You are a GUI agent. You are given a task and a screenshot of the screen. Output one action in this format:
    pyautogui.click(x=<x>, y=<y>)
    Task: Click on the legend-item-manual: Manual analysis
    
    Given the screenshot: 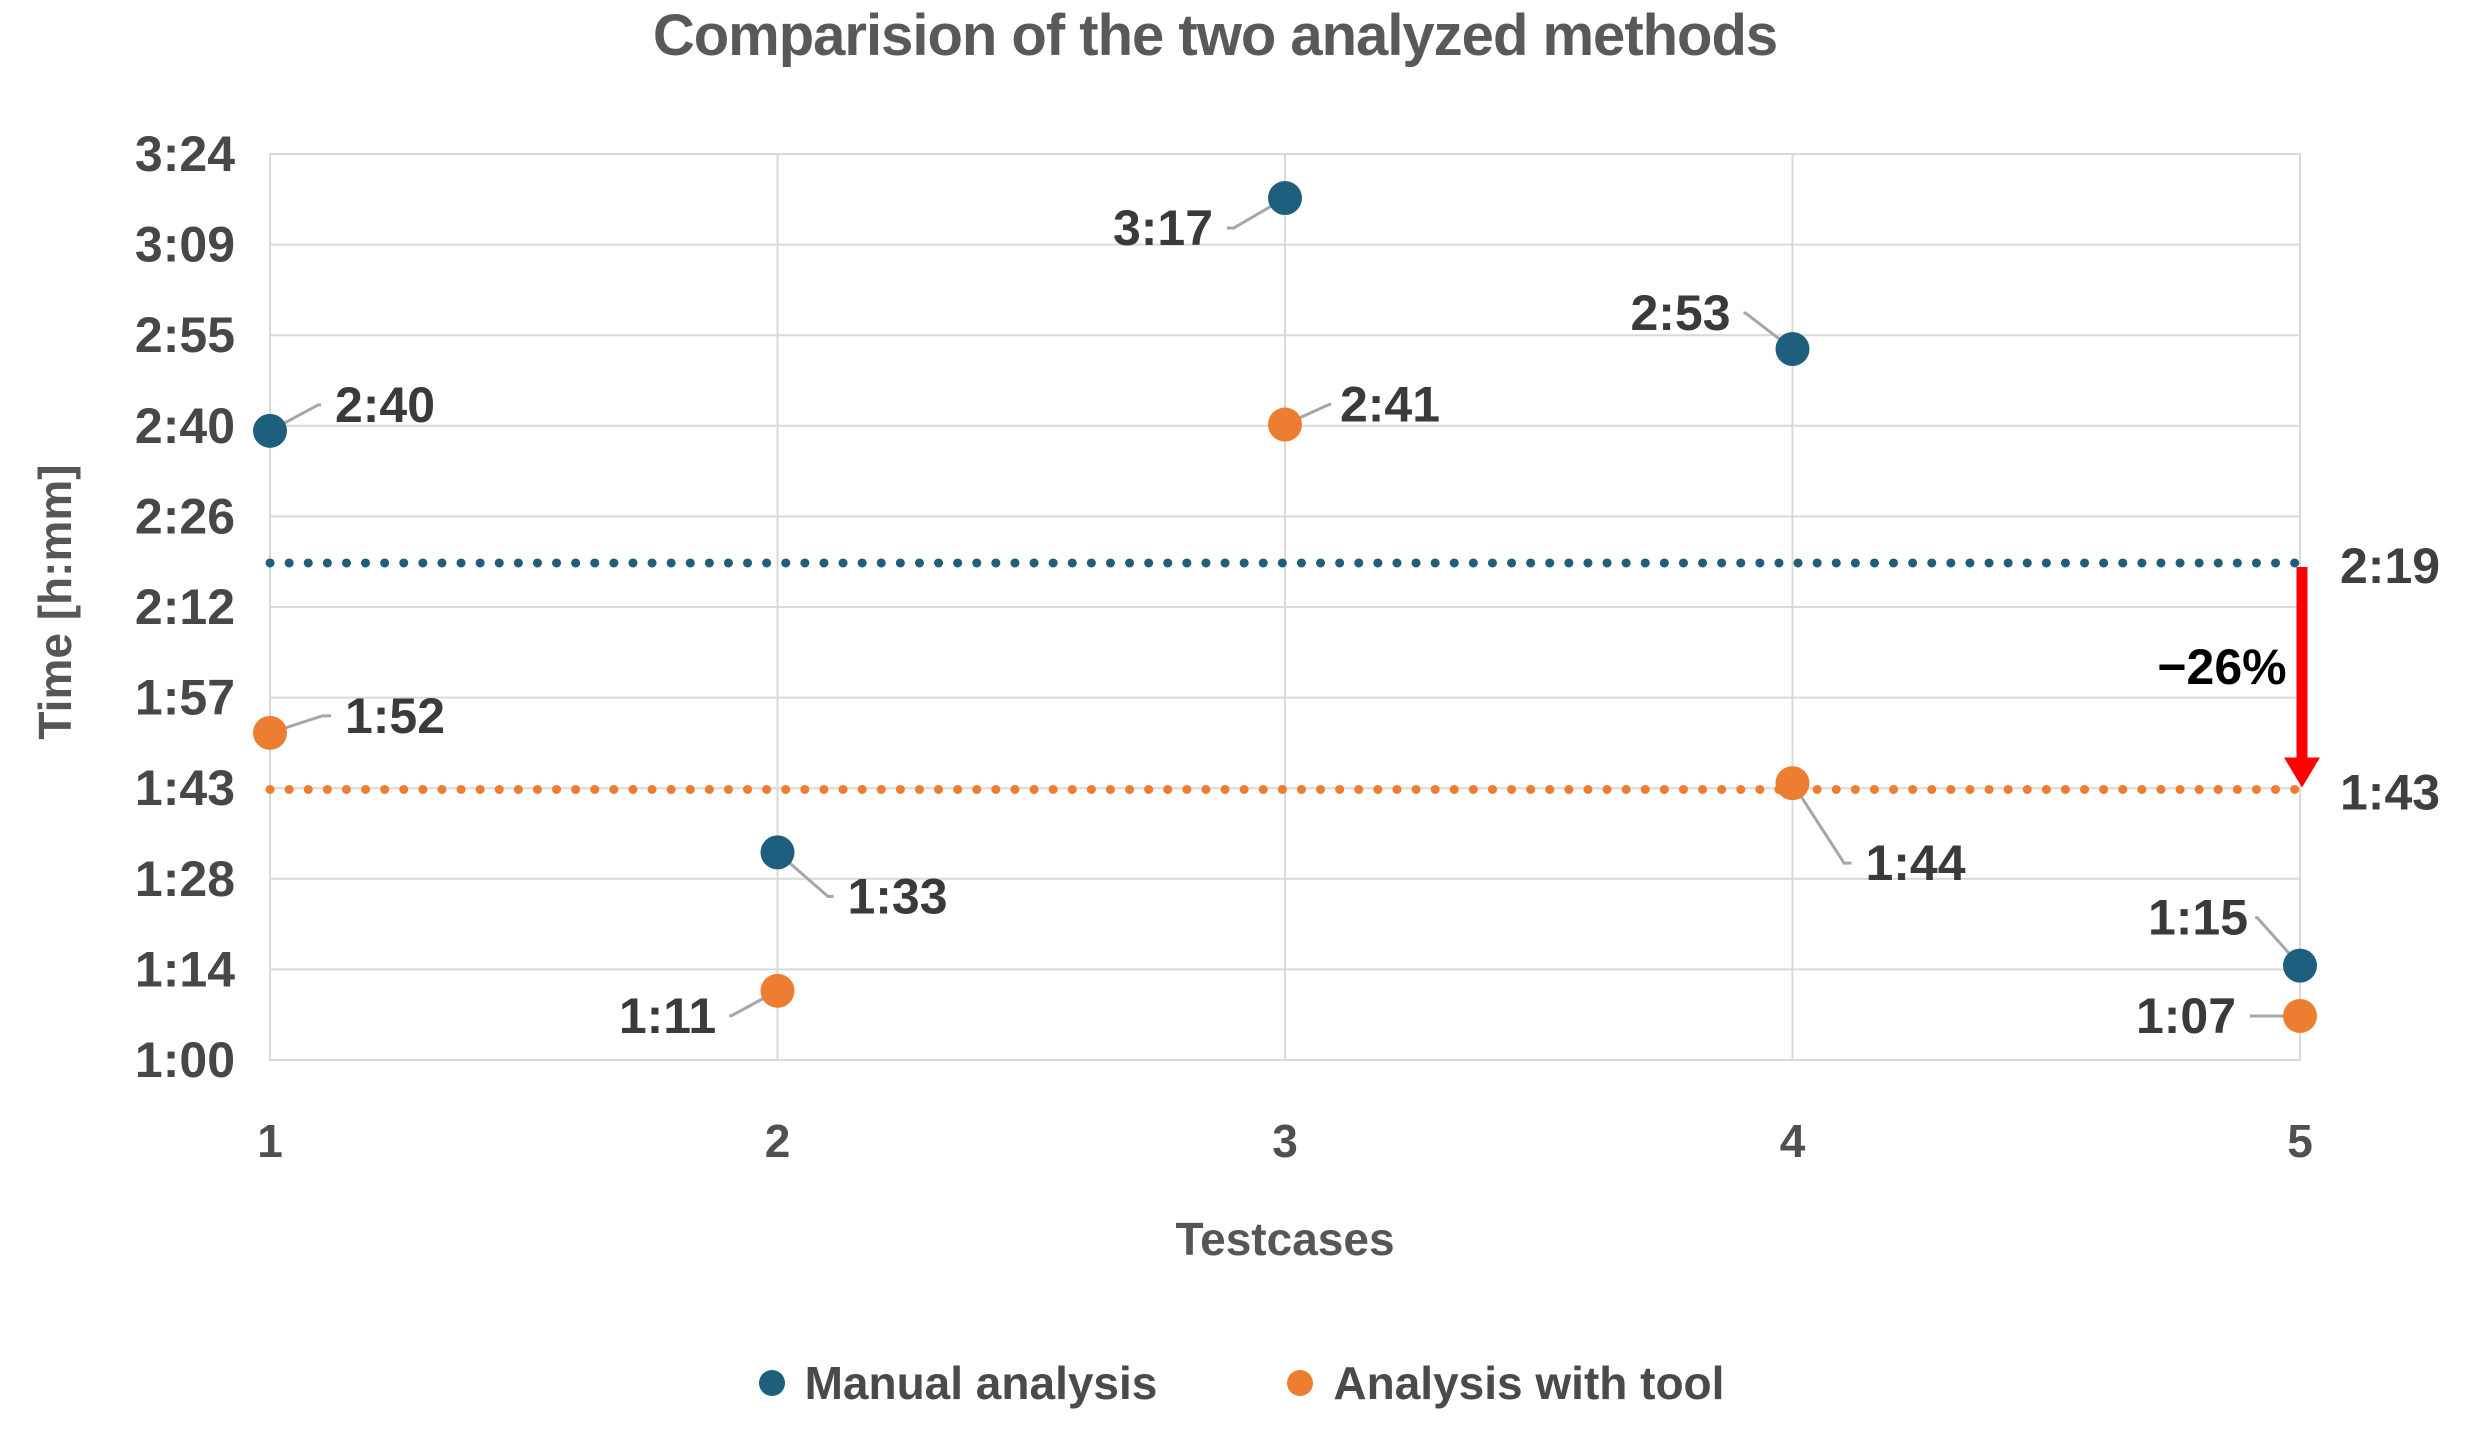 What is the action you would take?
    pyautogui.click(x=958, y=1383)
    